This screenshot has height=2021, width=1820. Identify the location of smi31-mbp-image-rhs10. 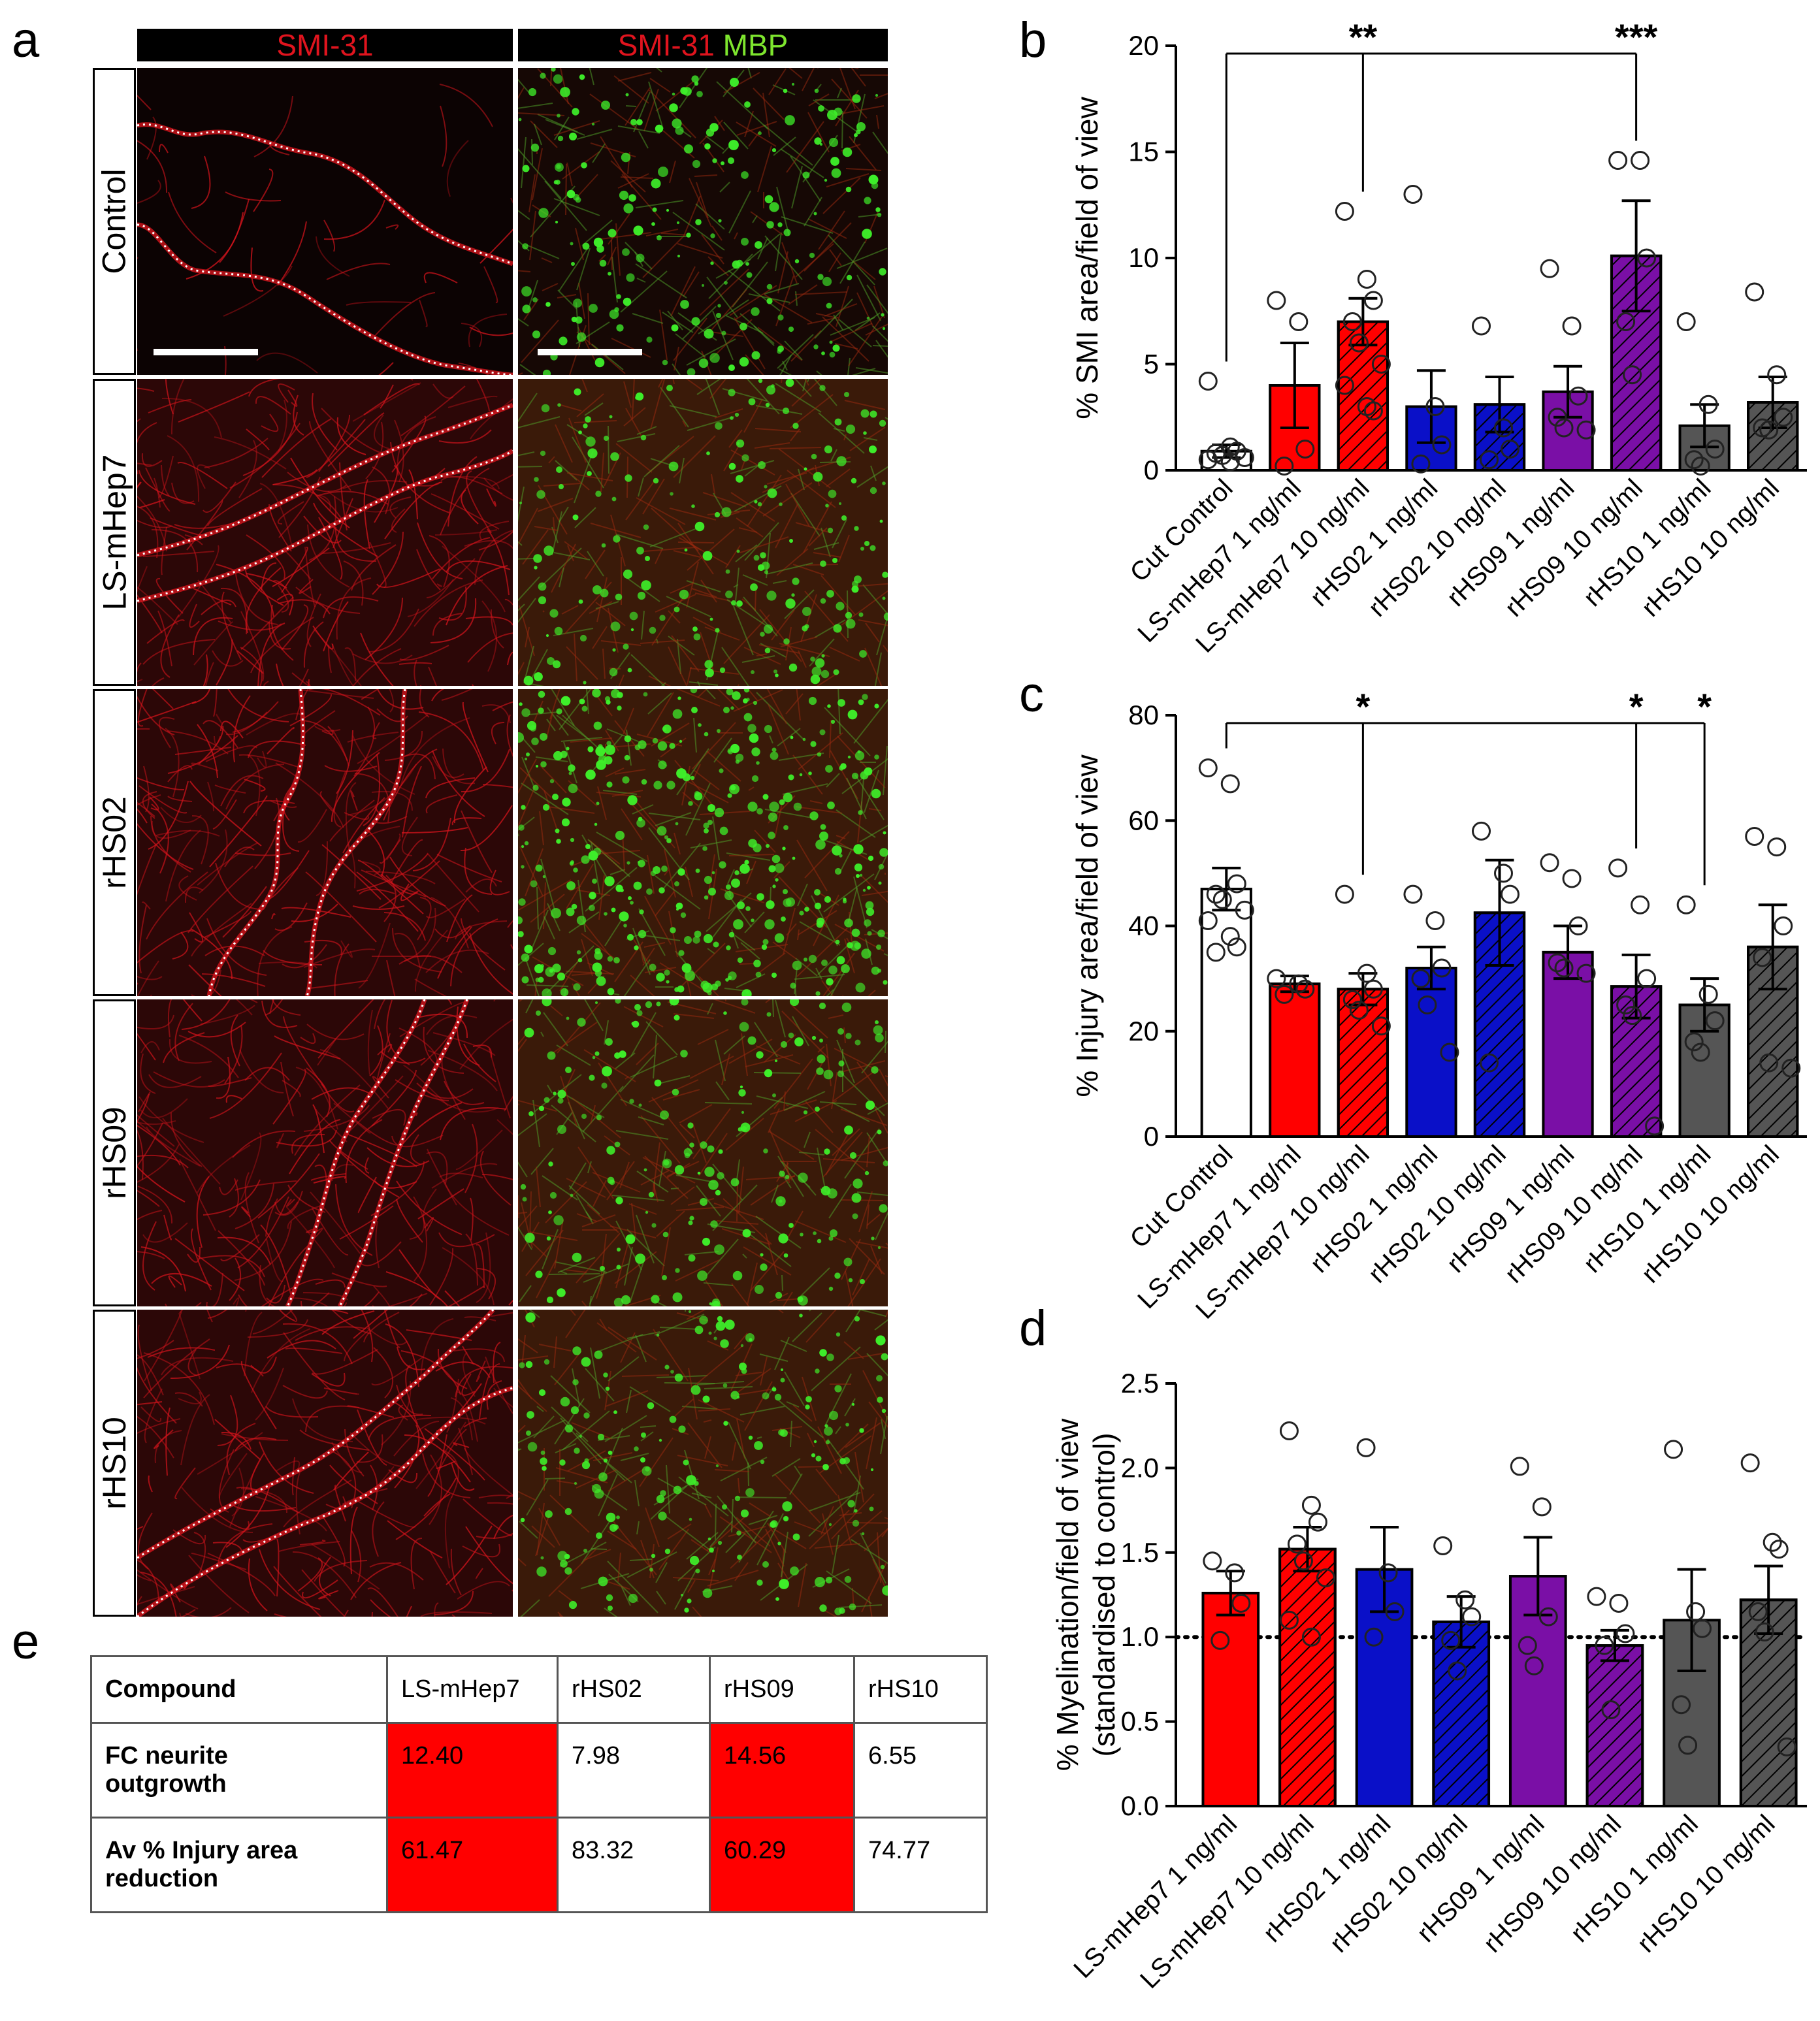
(703, 1463).